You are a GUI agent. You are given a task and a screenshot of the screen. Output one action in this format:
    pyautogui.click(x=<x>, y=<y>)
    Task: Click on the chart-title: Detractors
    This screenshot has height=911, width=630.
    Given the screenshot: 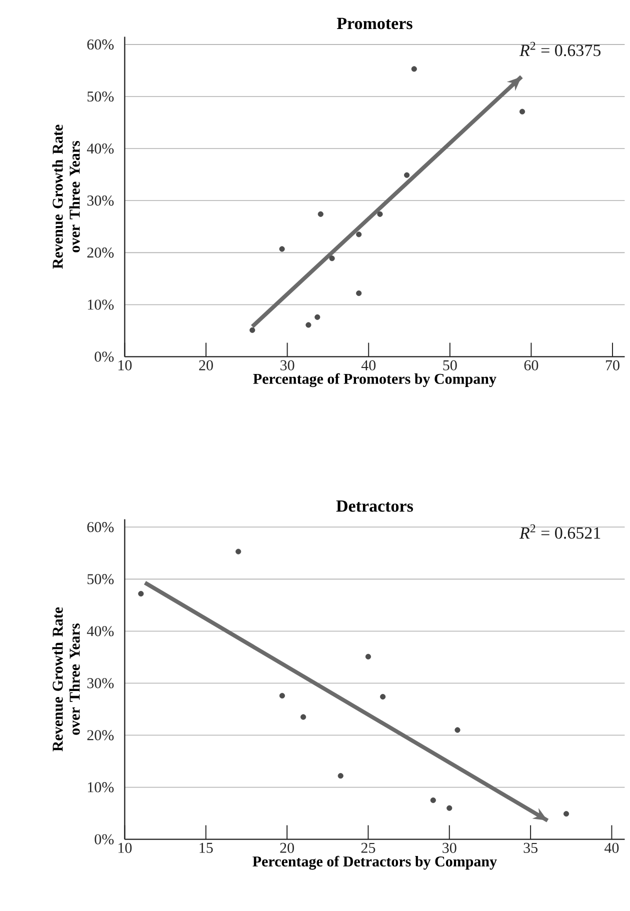 What is the action you would take?
    pyautogui.click(x=374, y=506)
    